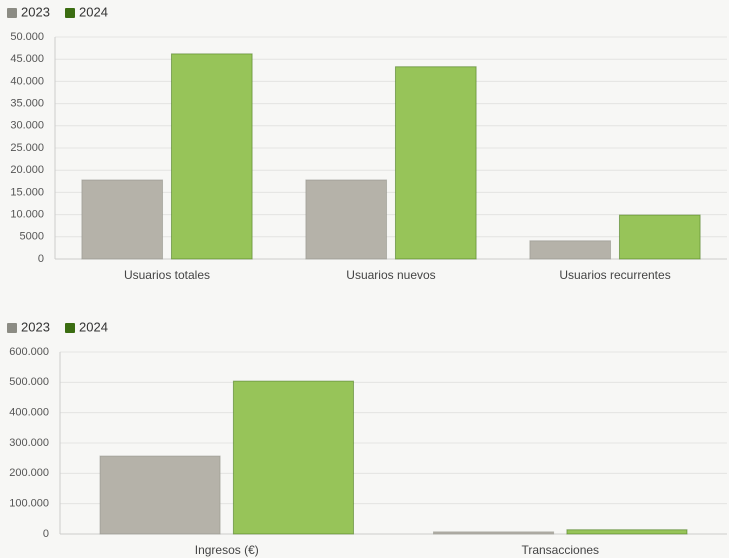 The width and height of the screenshot is (729, 558). I want to click on y-tick-label: 200.000, so click(29, 473).